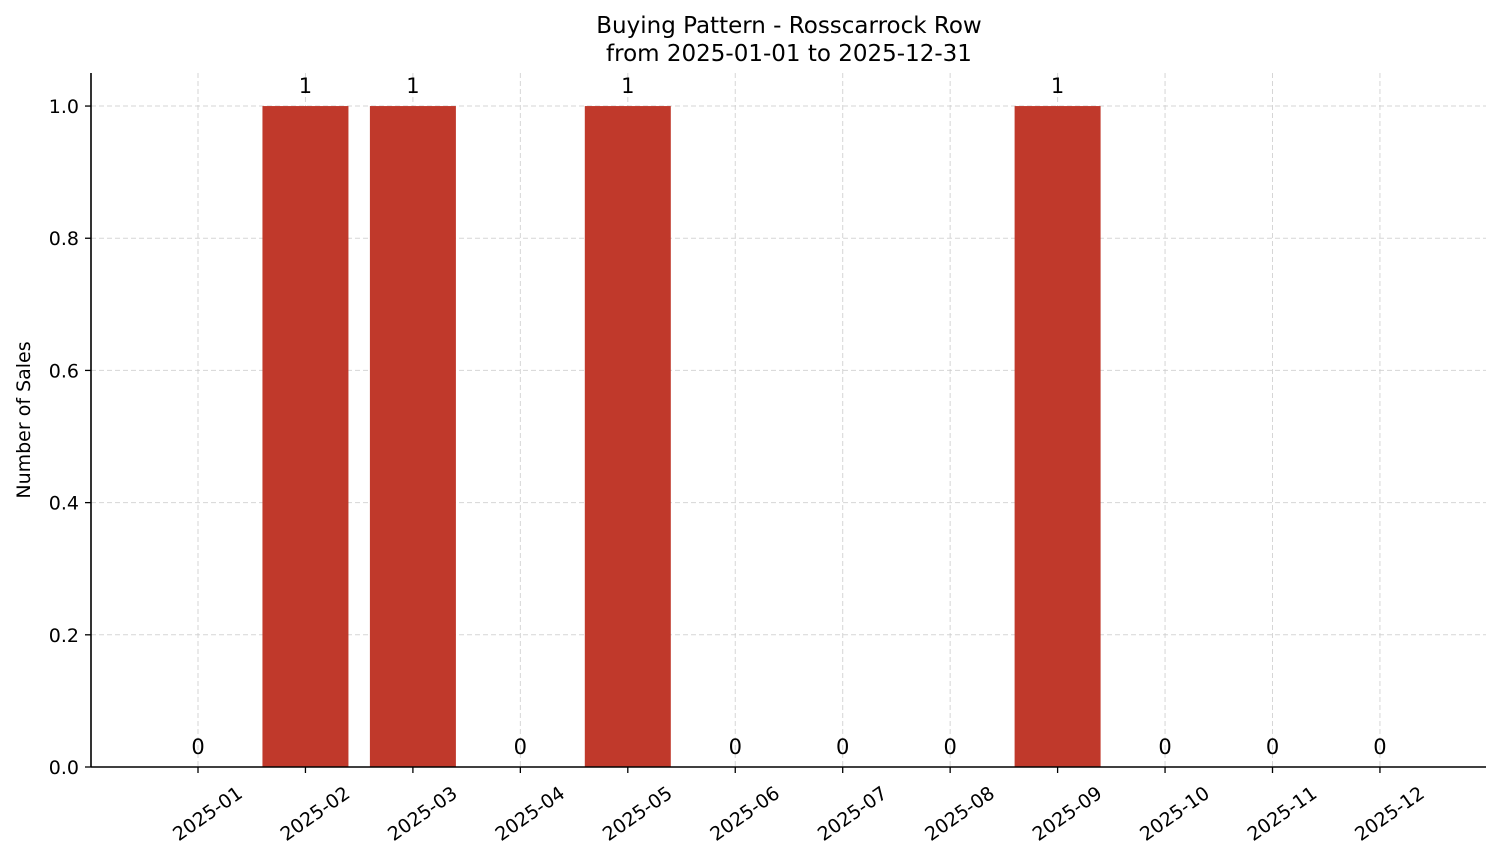 The width and height of the screenshot is (1501, 863). What do you see at coordinates (788, 26) in the screenshot?
I see `chart-title: Buying Pattern - Rosscarrock Row` at bounding box center [788, 26].